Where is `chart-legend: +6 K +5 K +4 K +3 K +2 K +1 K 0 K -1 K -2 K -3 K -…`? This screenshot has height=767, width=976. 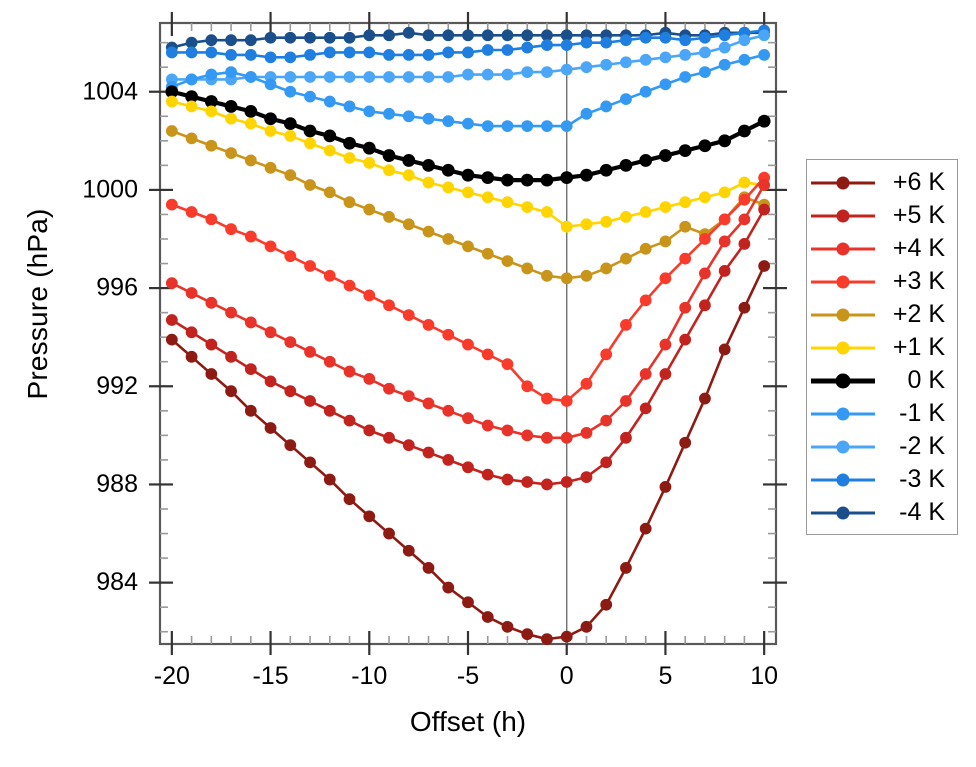 chart-legend: +6 K +5 K +4 K +3 K +2 K +1 K 0 K -1 K -2 K -3 K -… is located at coordinates (882, 347).